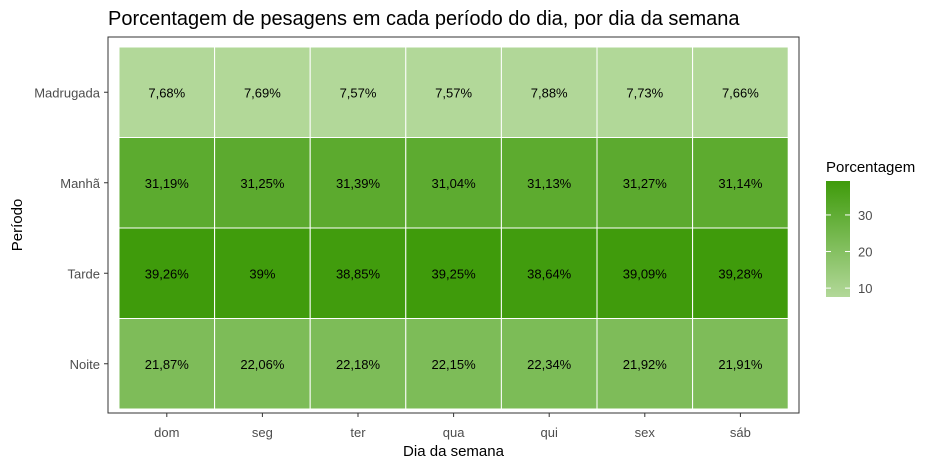 This screenshot has width=940, height=467. I want to click on cell-value-label: 31,04%, so click(454, 183).